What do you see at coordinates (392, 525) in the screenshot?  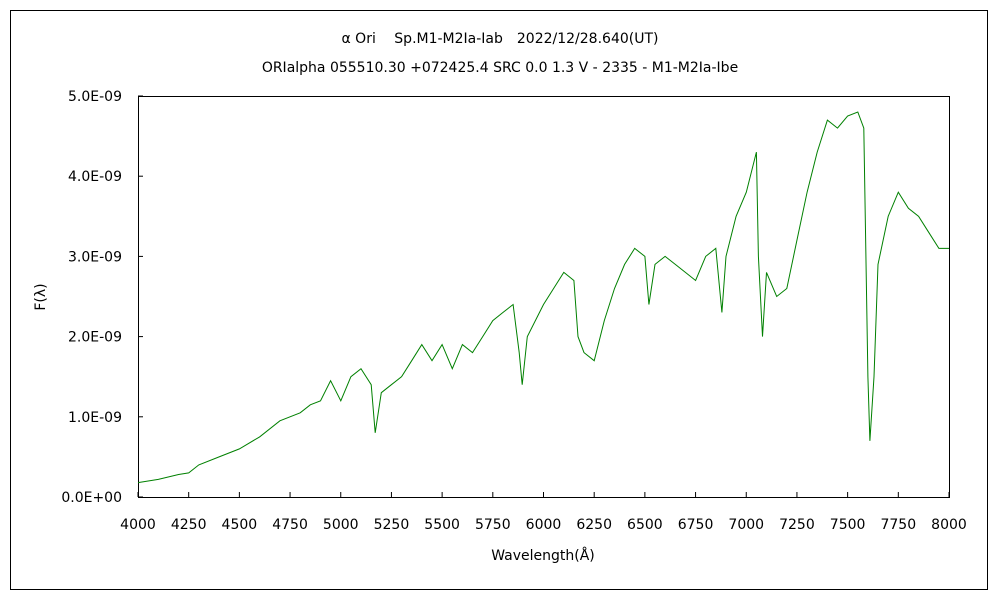 I see `x-tick-label: 5250` at bounding box center [392, 525].